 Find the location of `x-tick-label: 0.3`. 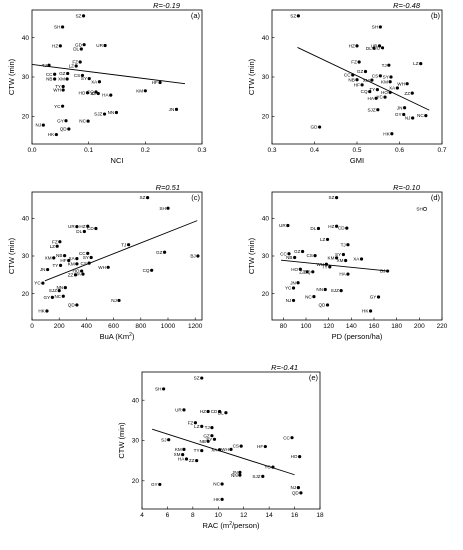

x-tick-label: 0.3 is located at coordinates (201, 150).